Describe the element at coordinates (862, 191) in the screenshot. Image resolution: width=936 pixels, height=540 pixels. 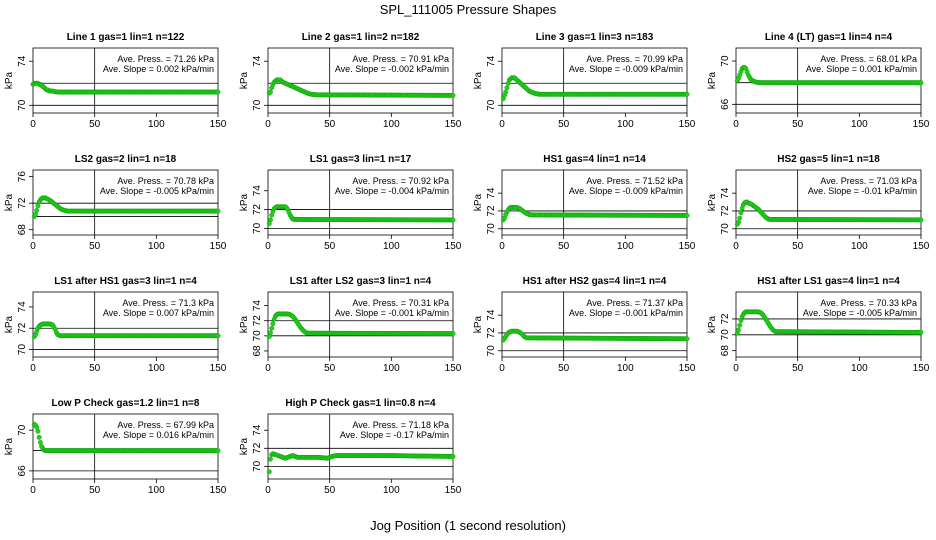
I see `annotation-line-2: Ave. Slope = -0.01 kPa/min` at that location.